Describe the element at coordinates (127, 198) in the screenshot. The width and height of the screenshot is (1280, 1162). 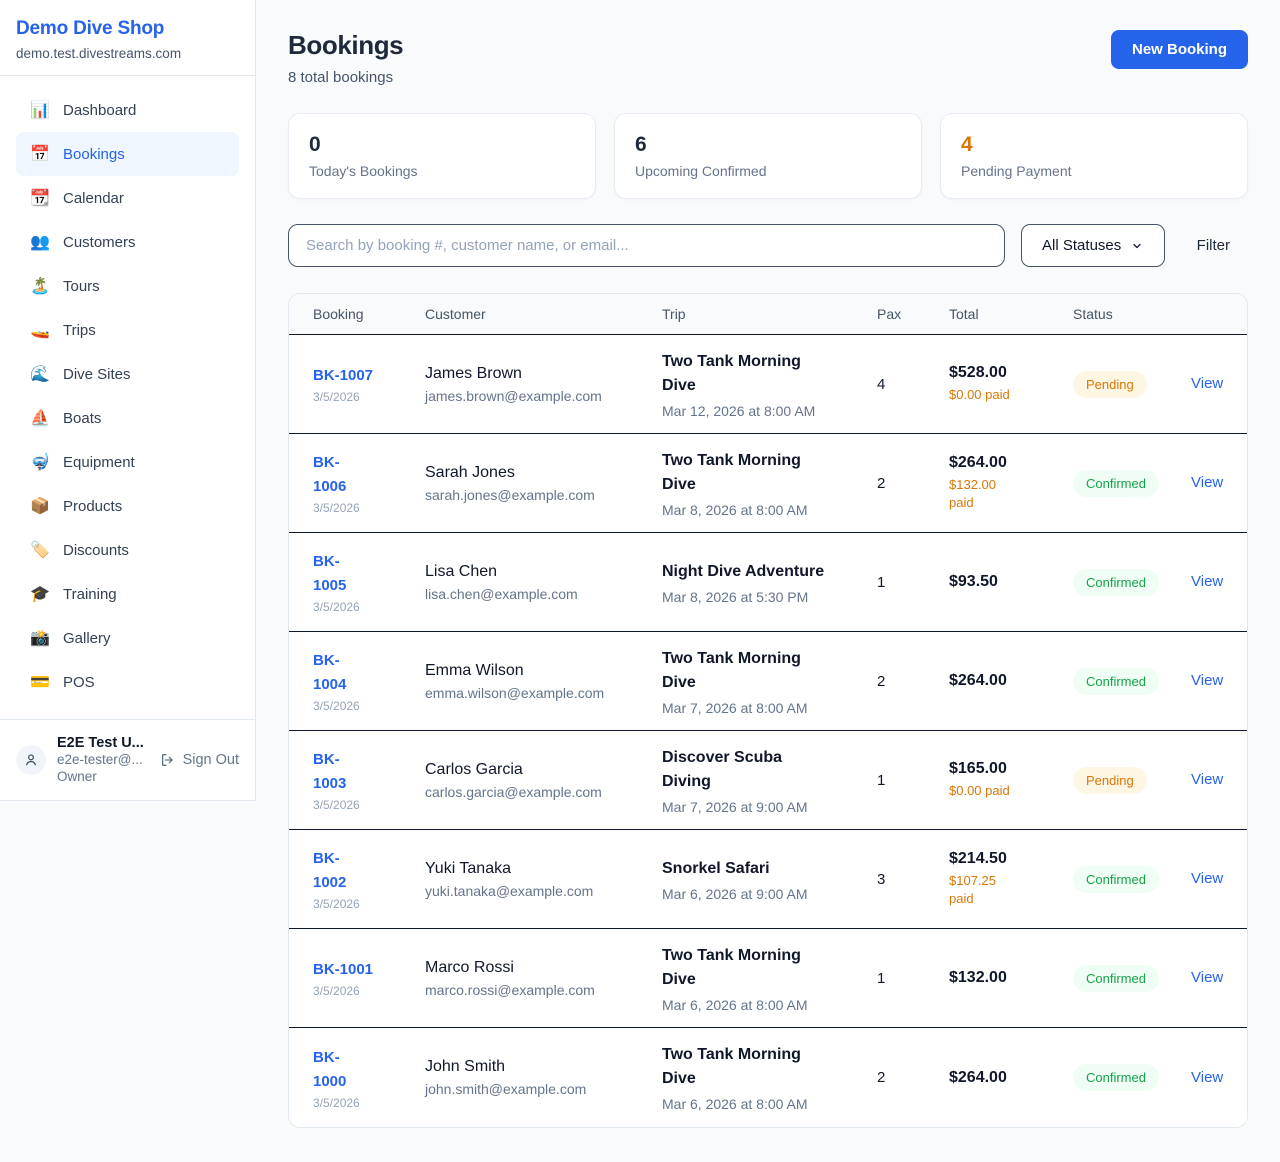
I see `sidebar-item-calendar: 📆 Calendar` at that location.